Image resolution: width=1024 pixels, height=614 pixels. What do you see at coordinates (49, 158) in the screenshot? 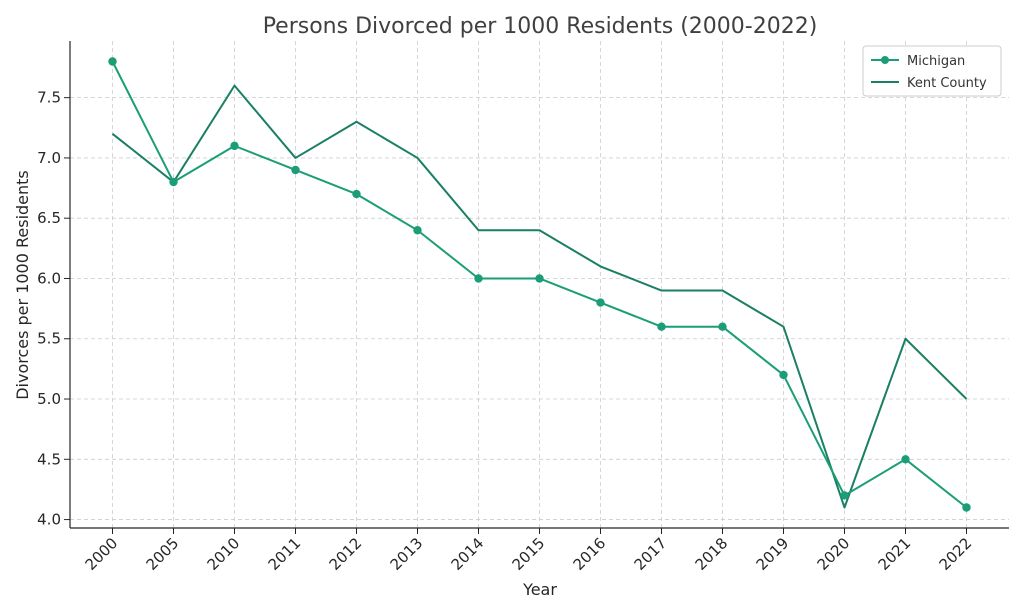
I see `y-tick-label: 7.0` at bounding box center [49, 158].